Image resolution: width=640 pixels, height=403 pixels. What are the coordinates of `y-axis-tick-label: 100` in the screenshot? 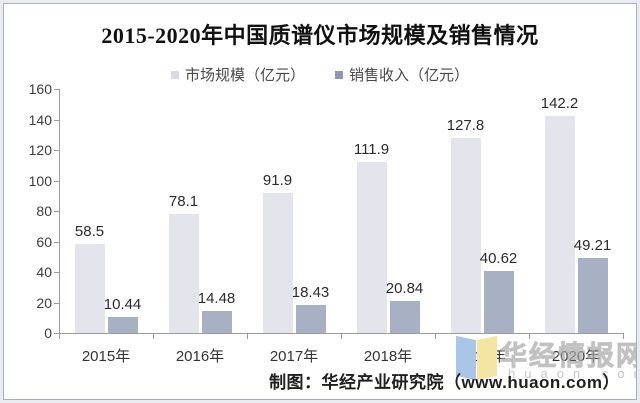 It's located at (40, 180).